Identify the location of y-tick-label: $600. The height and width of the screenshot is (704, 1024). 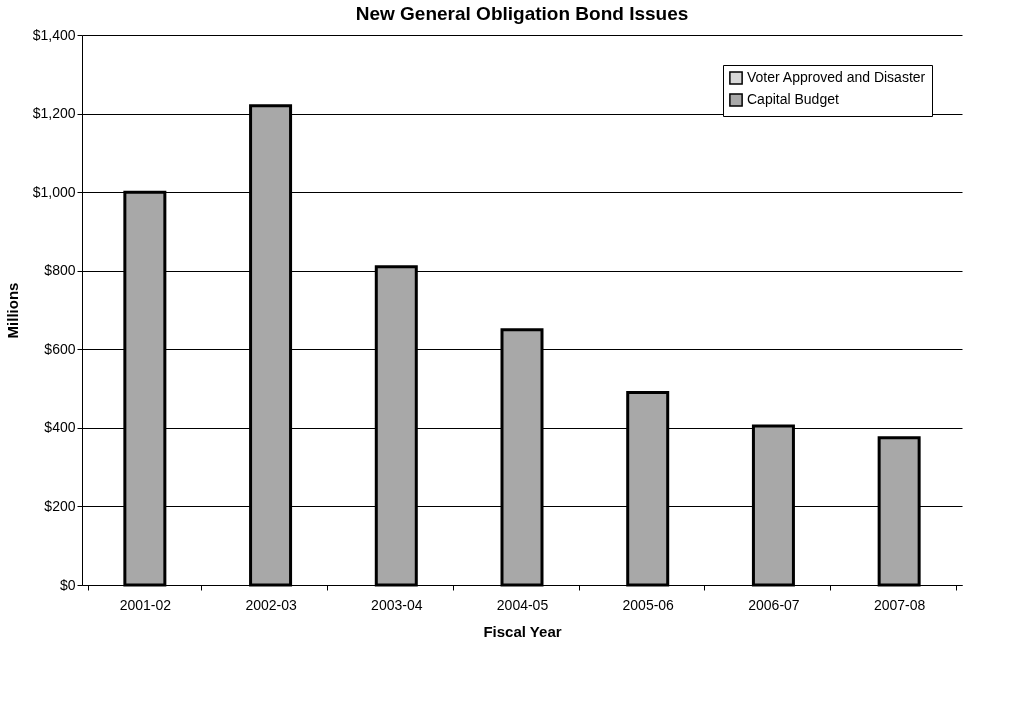
(60, 348).